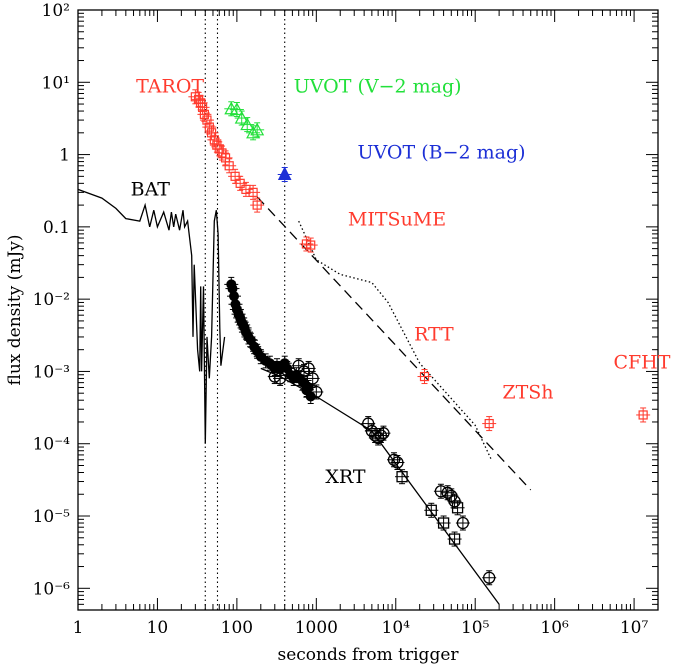 This screenshot has height=670, width=680. I want to click on x-axis-label: seconds from trigger, so click(368, 655).